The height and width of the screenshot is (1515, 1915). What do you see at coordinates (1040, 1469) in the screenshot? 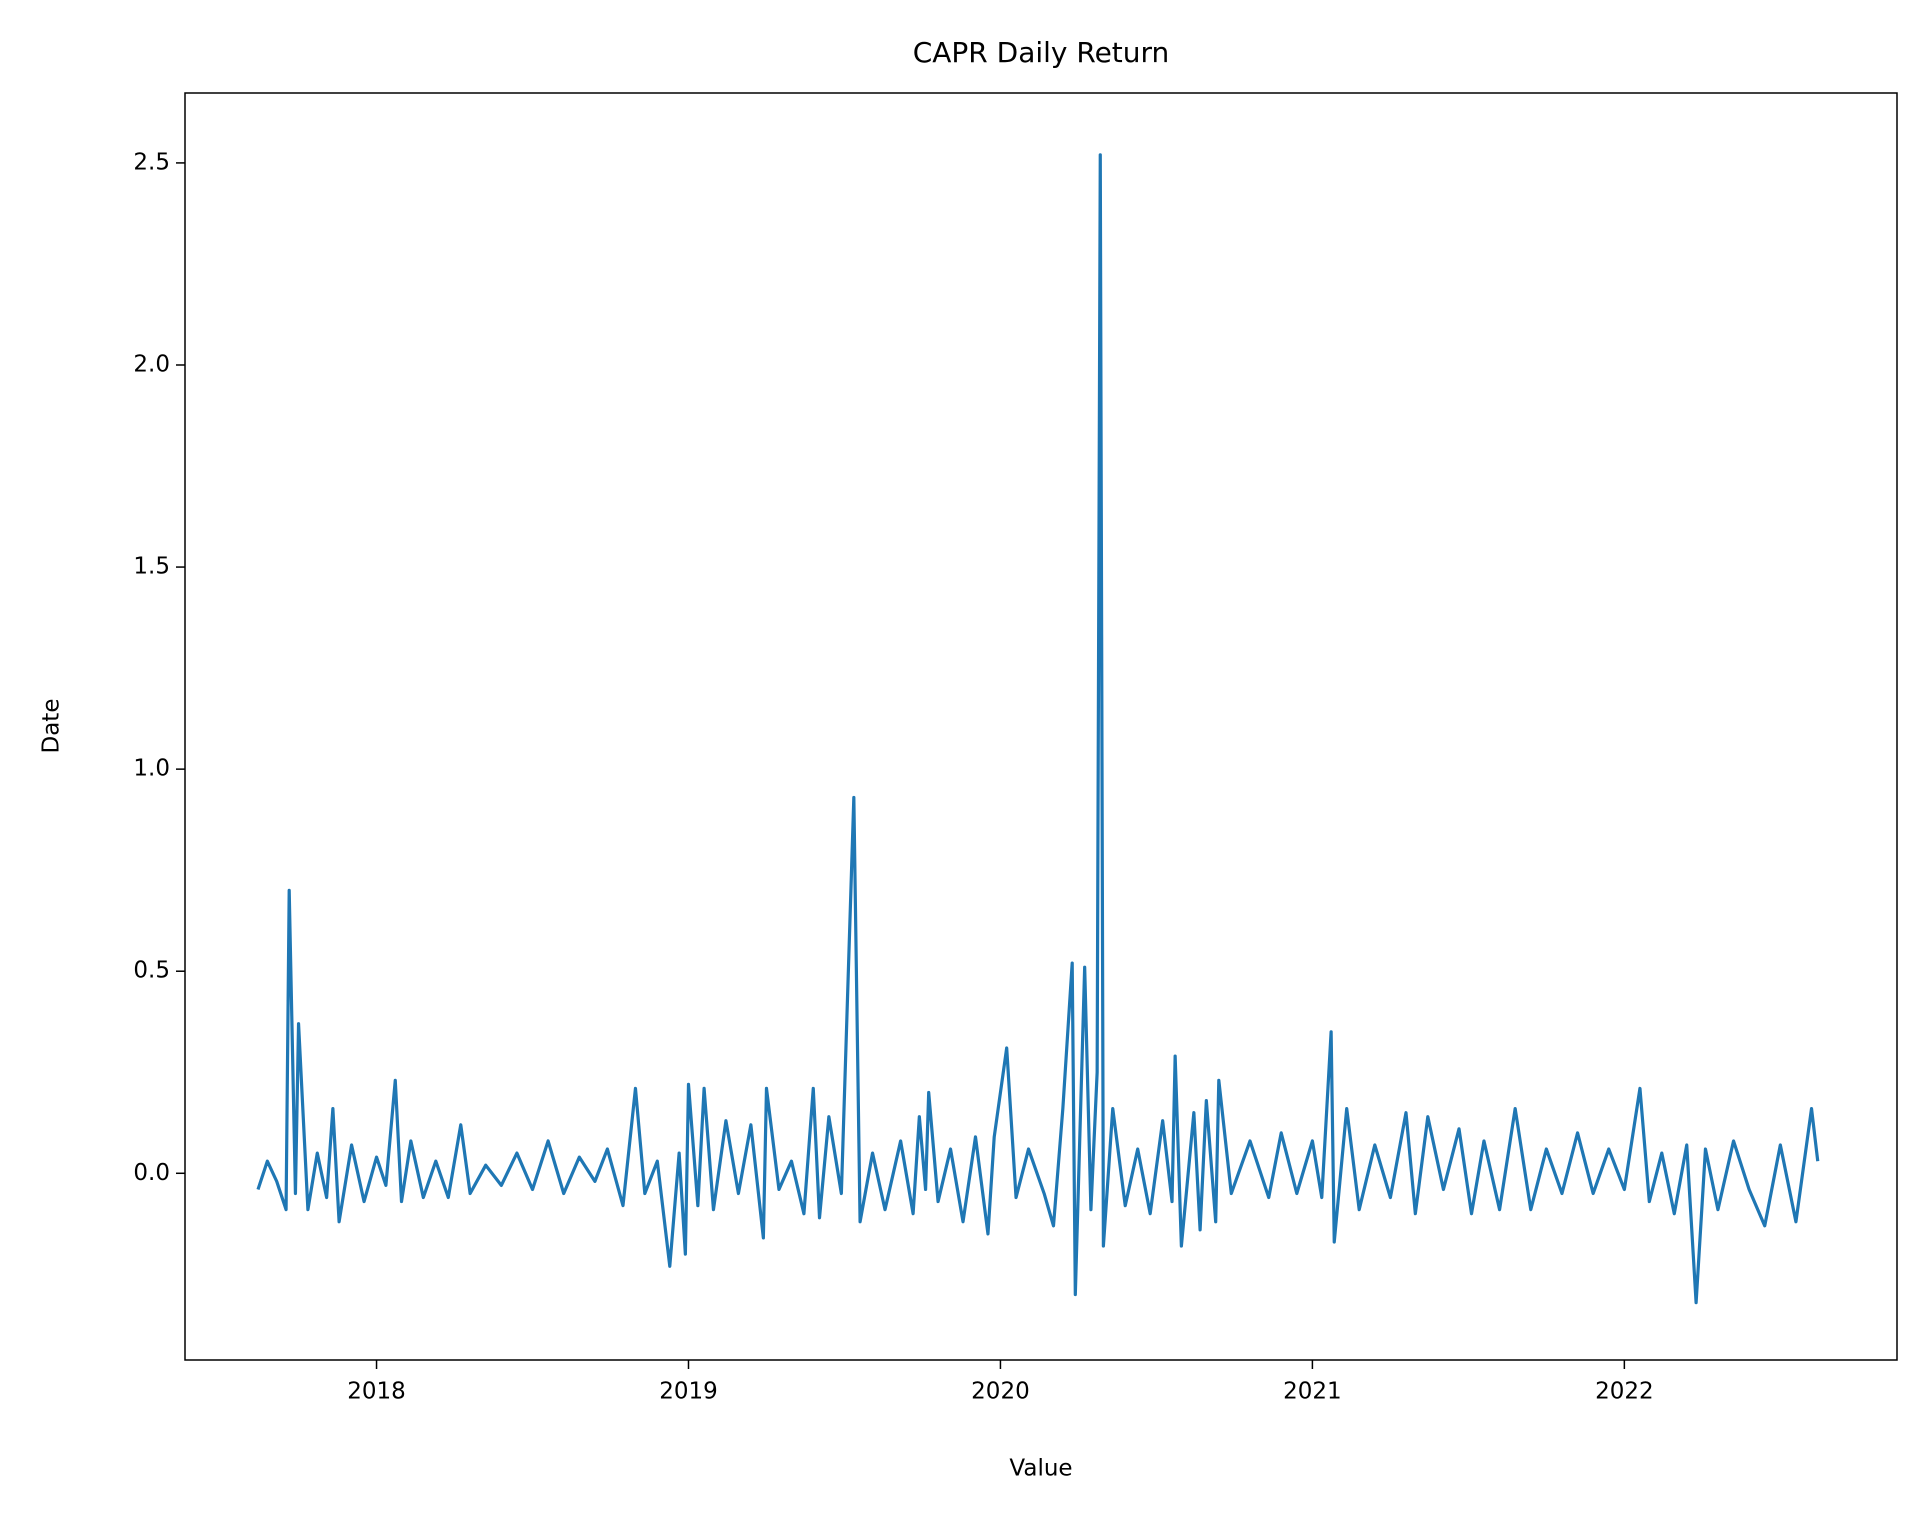
I see `x-axis-label: Value` at bounding box center [1040, 1469].